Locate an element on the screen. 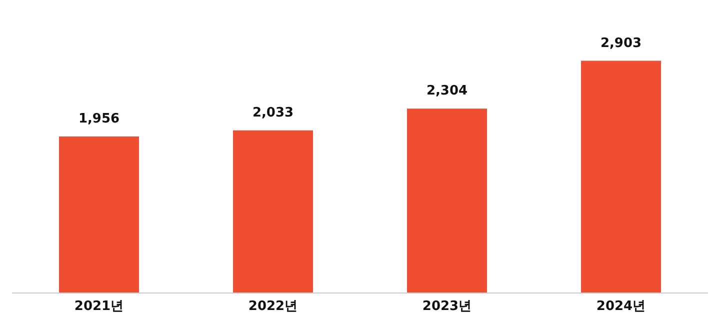 The width and height of the screenshot is (720, 329). data-label: 2,033 is located at coordinates (273, 112).